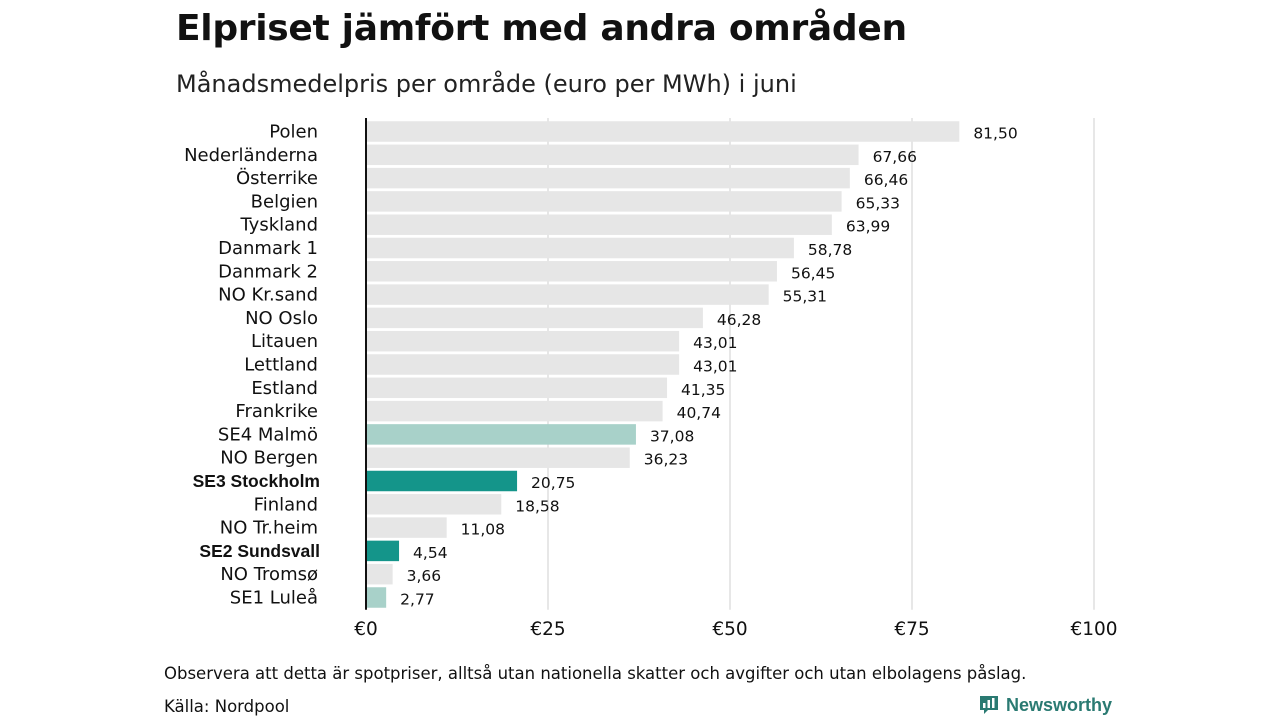  I want to click on category-label: SE2 Sundsvall, so click(259, 551).